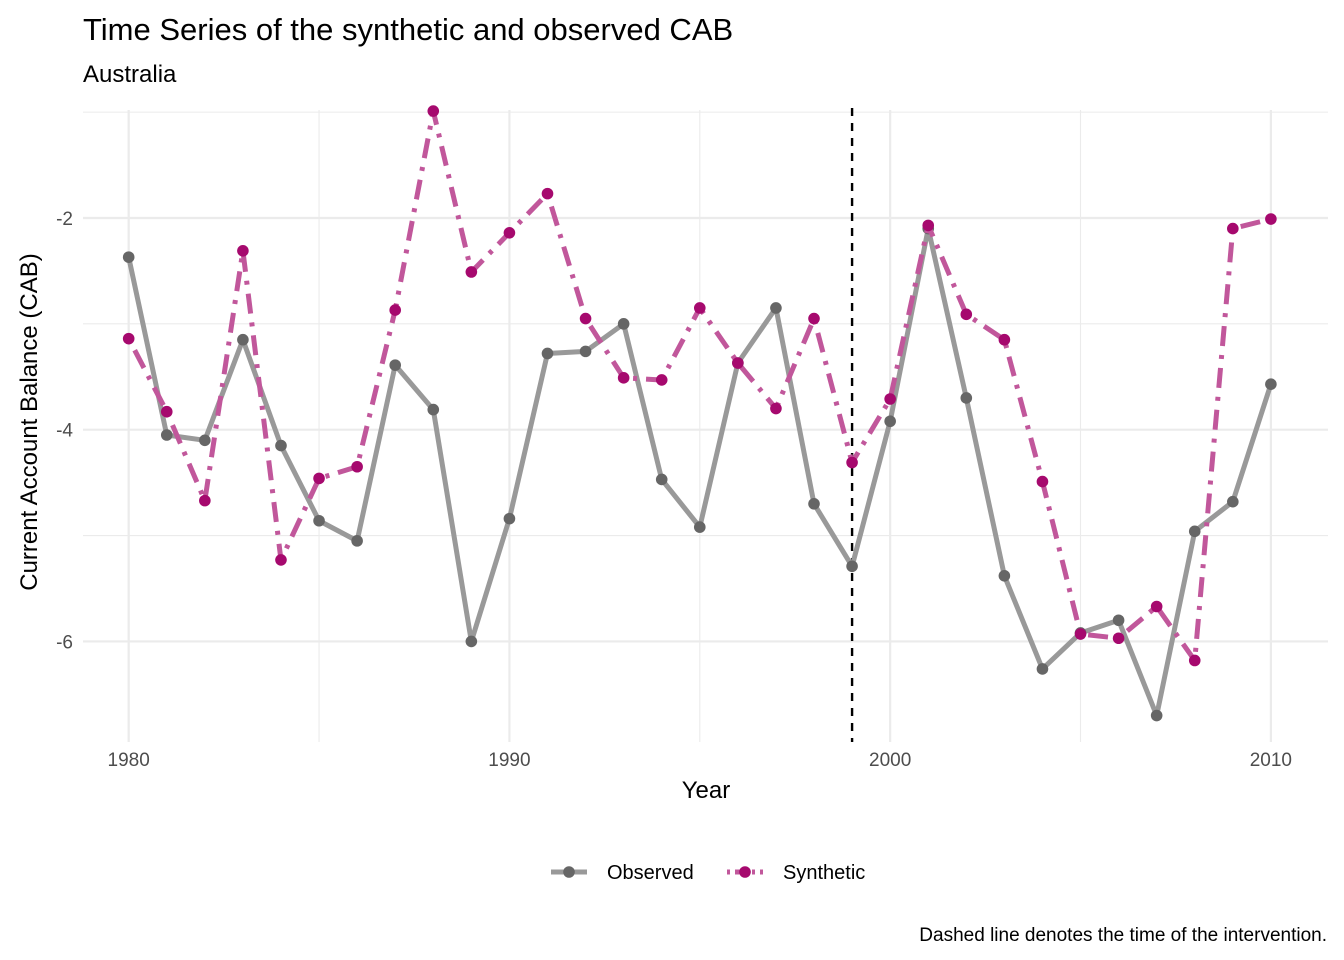 Image resolution: width=1344 pixels, height=960 pixels. Describe the element at coordinates (29, 422) in the screenshot. I see `y-axis-title: Current Account Balance (CAB)` at that location.